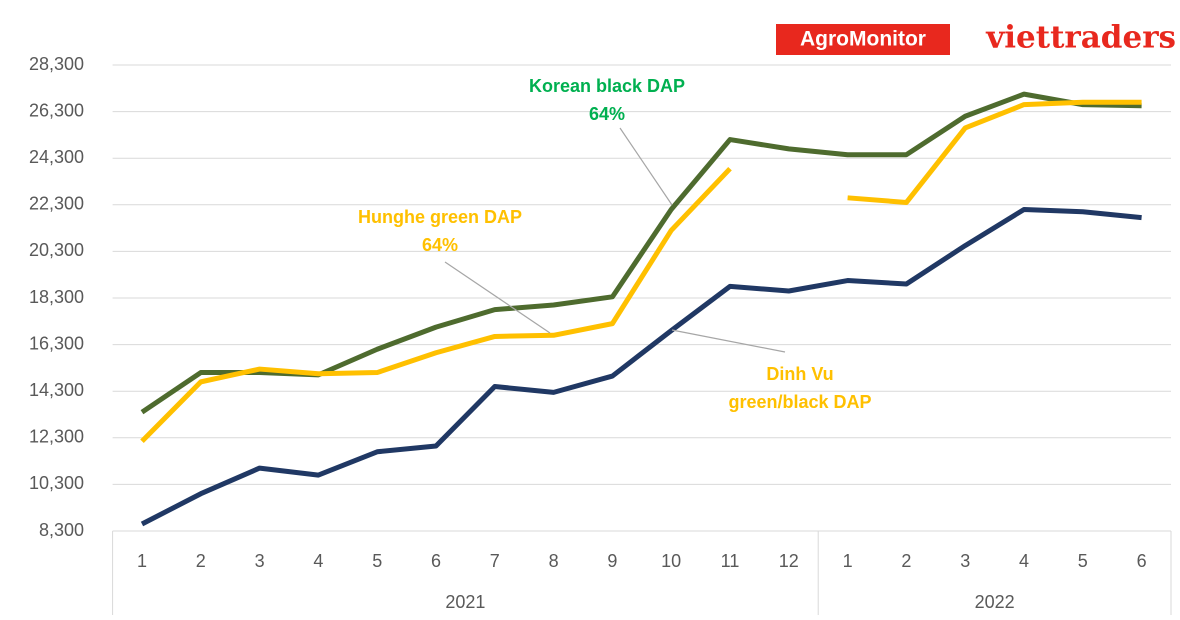  Describe the element at coordinates (799, 402) in the screenshot. I see `annotation: green/black DAP` at that location.